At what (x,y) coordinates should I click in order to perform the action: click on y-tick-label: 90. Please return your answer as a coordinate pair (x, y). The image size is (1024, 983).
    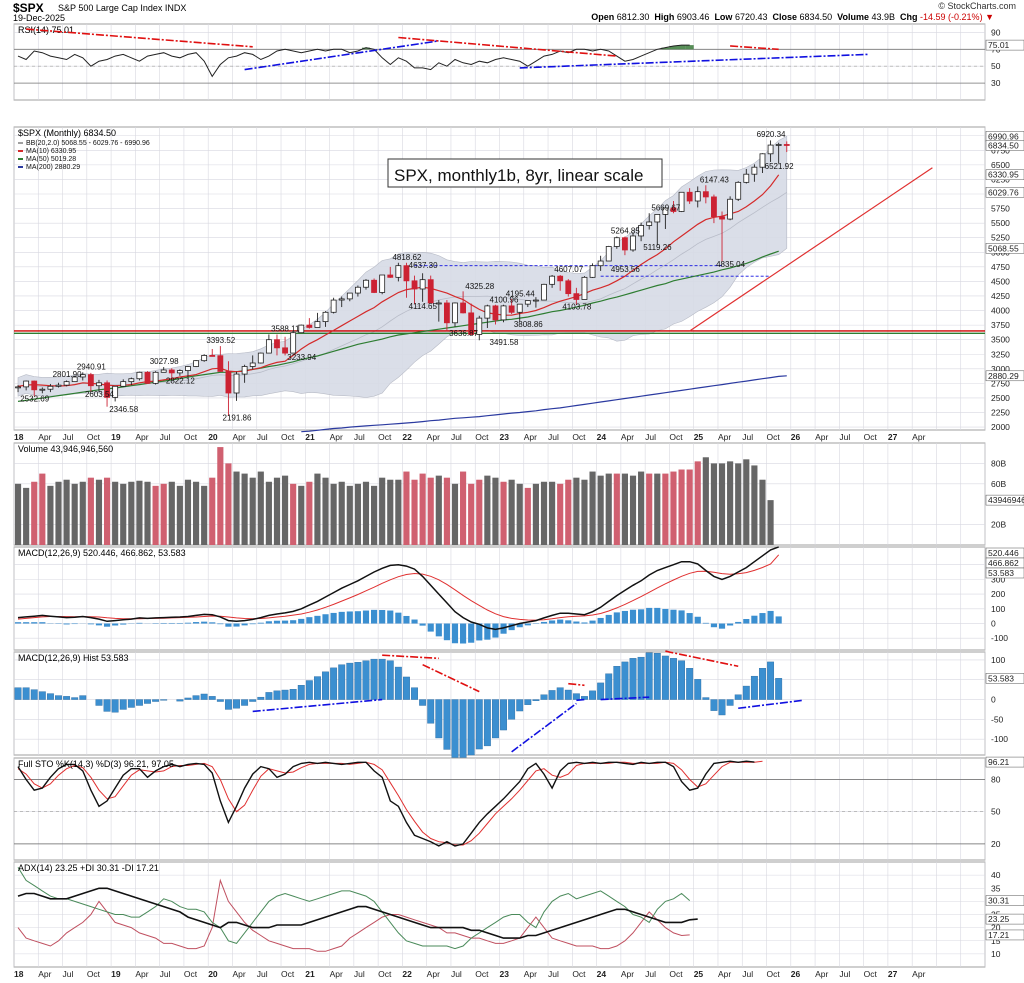
    Looking at the image, I should click on (996, 32).